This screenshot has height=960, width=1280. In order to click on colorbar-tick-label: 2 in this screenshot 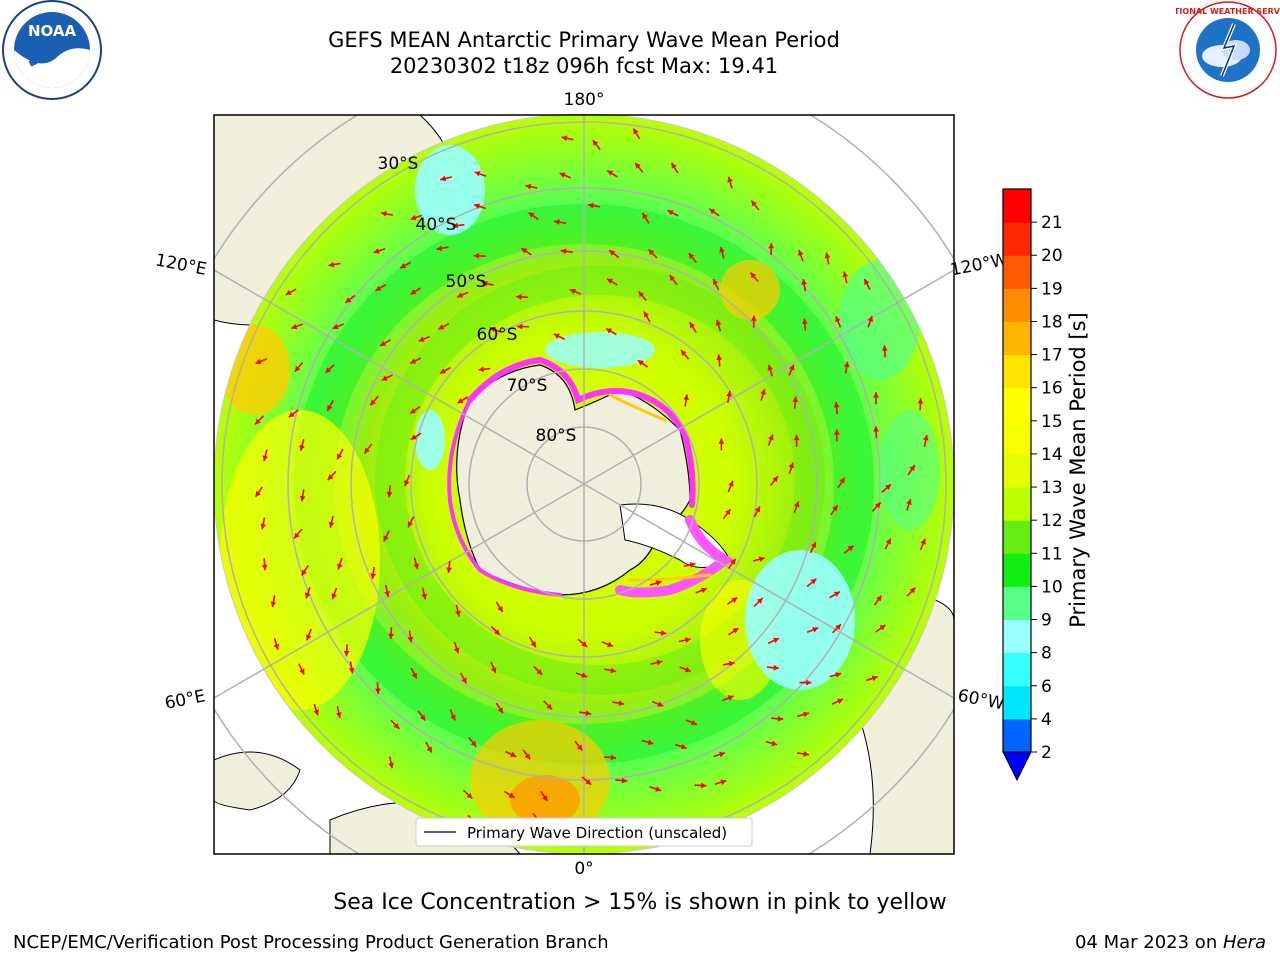, I will do `click(1046, 753)`.